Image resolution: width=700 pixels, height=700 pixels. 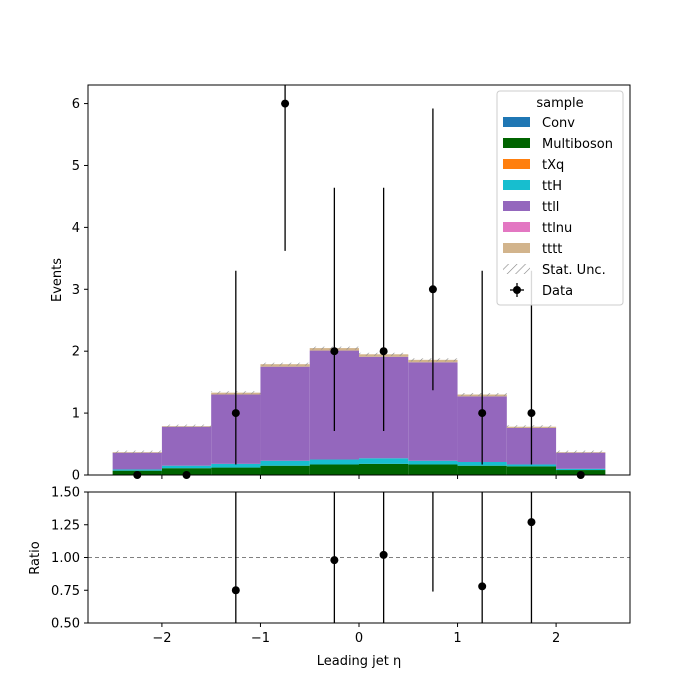 What do you see at coordinates (552, 186) in the screenshot?
I see `legend-label-tth: ttH` at bounding box center [552, 186].